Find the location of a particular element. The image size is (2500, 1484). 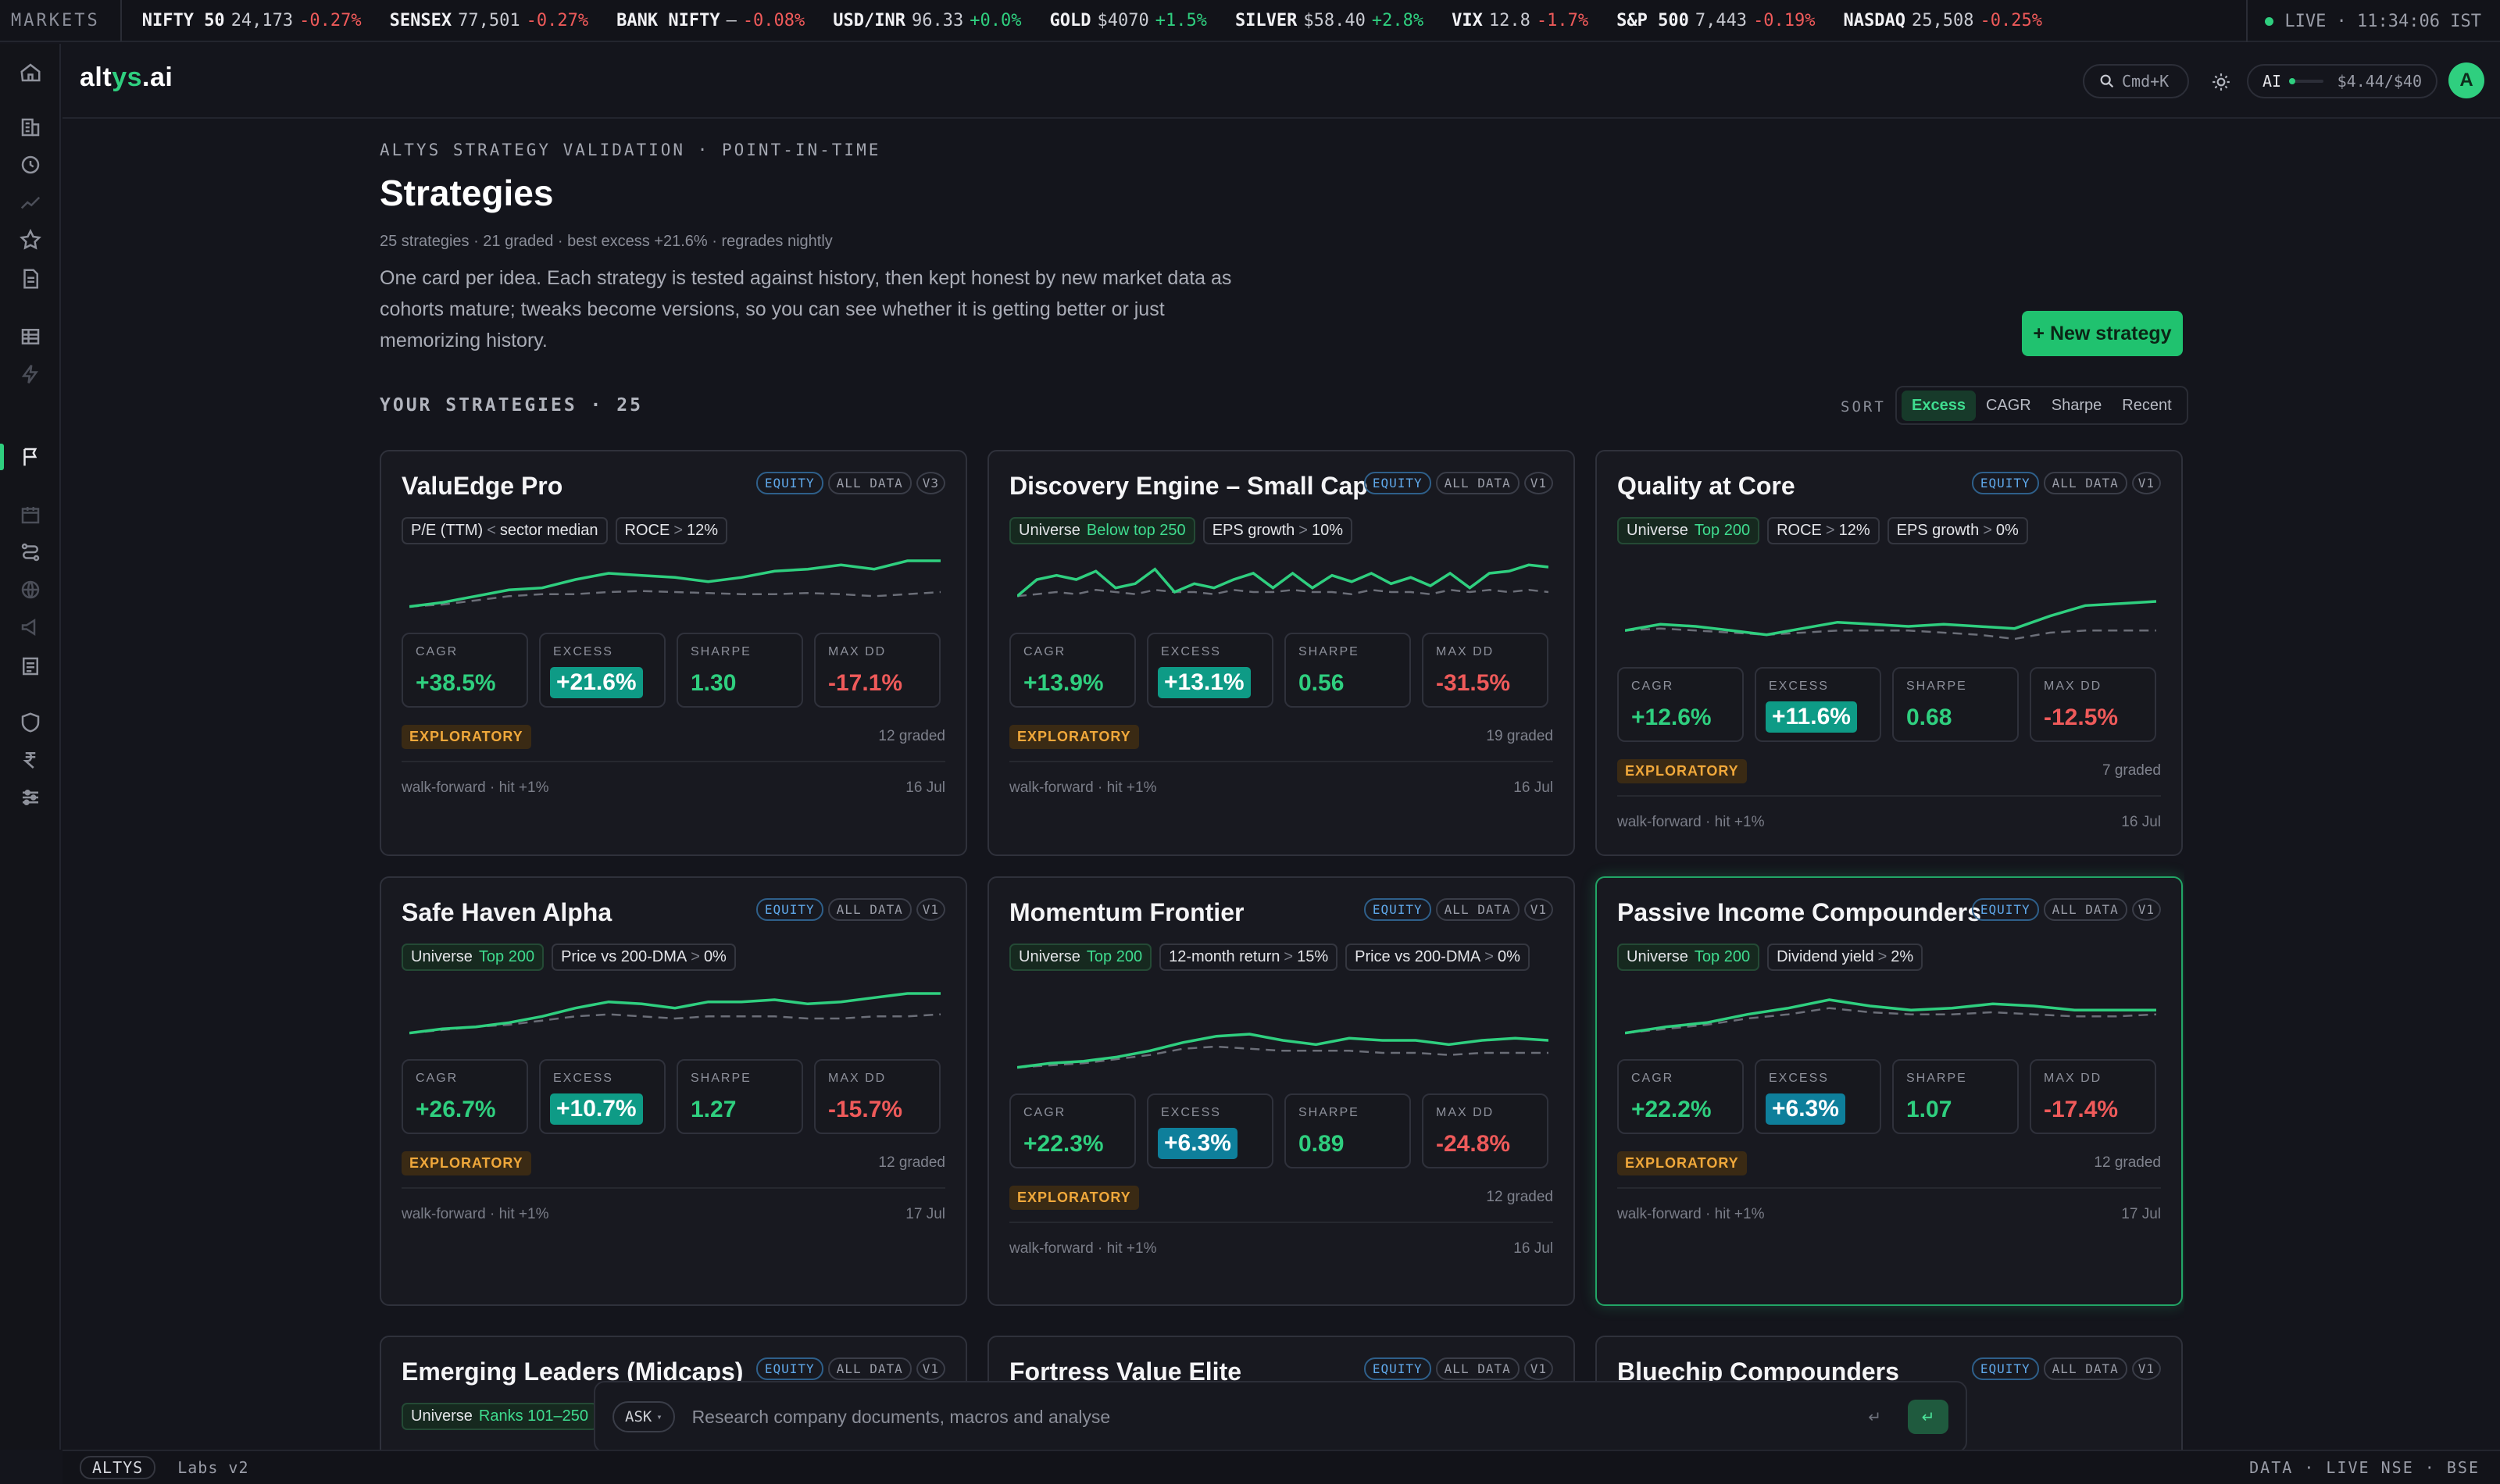

strategy-name: Momentum Frontier is located at coordinates (1127, 912).